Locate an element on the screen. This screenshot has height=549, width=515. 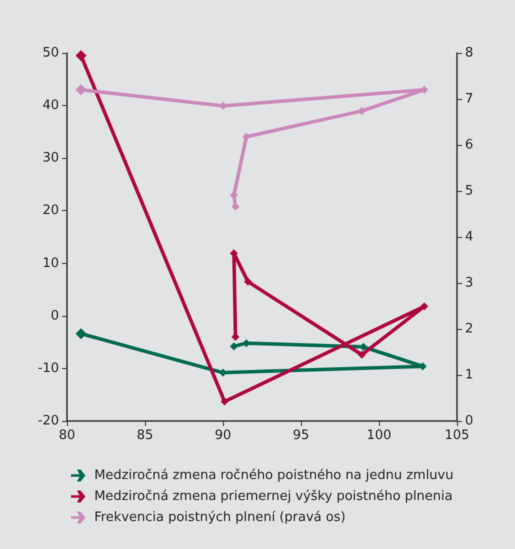
x-tick-label: 90 is located at coordinates (223, 435).